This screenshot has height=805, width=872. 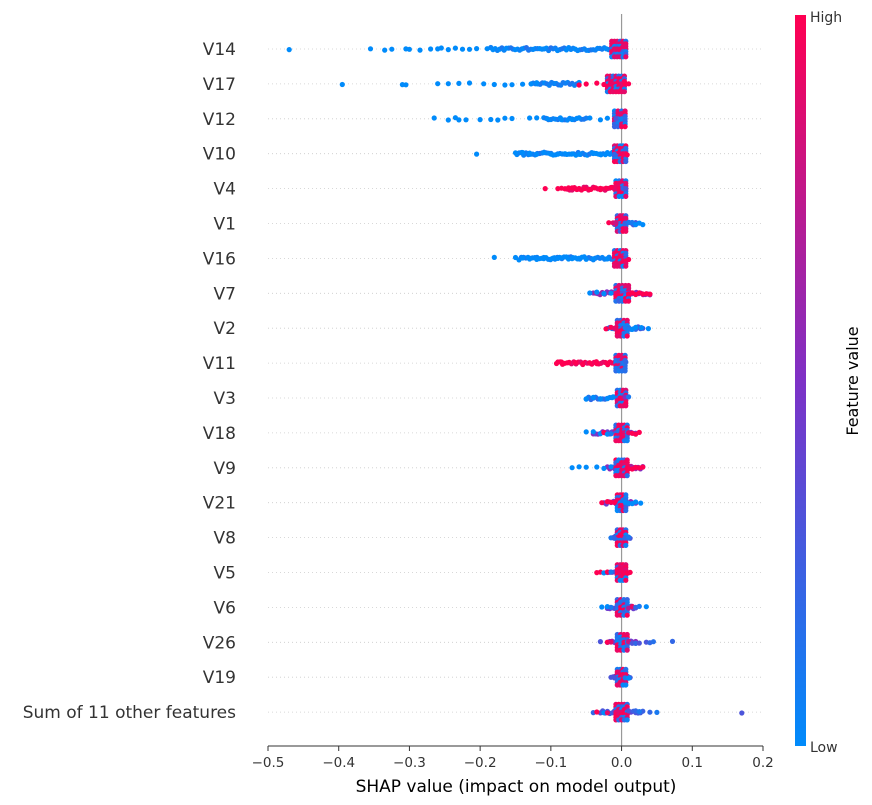 What do you see at coordinates (762, 763) in the screenshot?
I see `x-tick-label: 0.2` at bounding box center [762, 763].